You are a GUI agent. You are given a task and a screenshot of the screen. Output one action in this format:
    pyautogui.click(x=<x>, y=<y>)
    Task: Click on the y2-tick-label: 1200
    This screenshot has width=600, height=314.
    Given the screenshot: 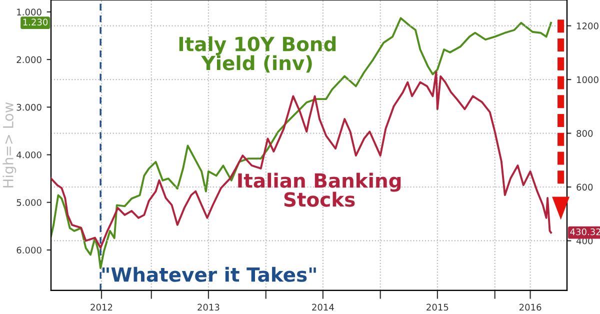 What is the action you would take?
    pyautogui.click(x=587, y=26)
    